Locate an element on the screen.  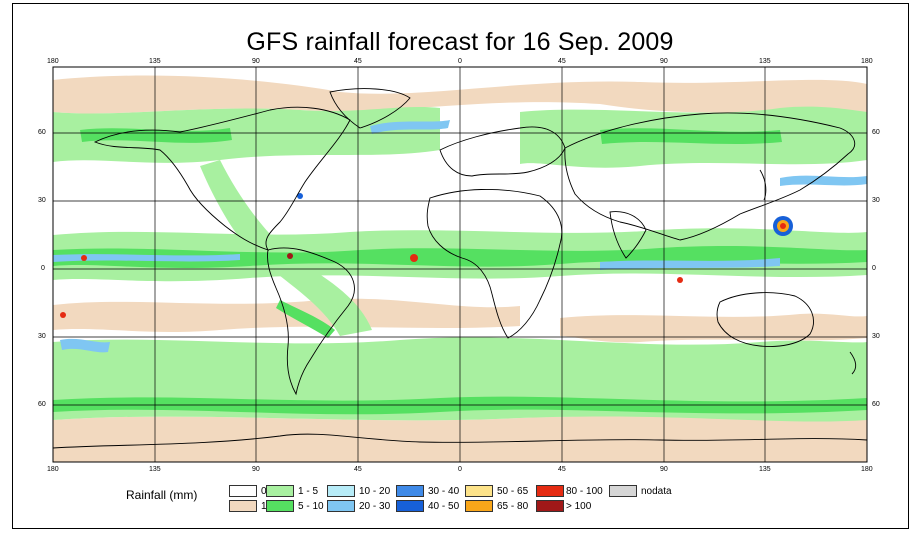
lon-label-bottom: 0 is located at coordinates (460, 469).